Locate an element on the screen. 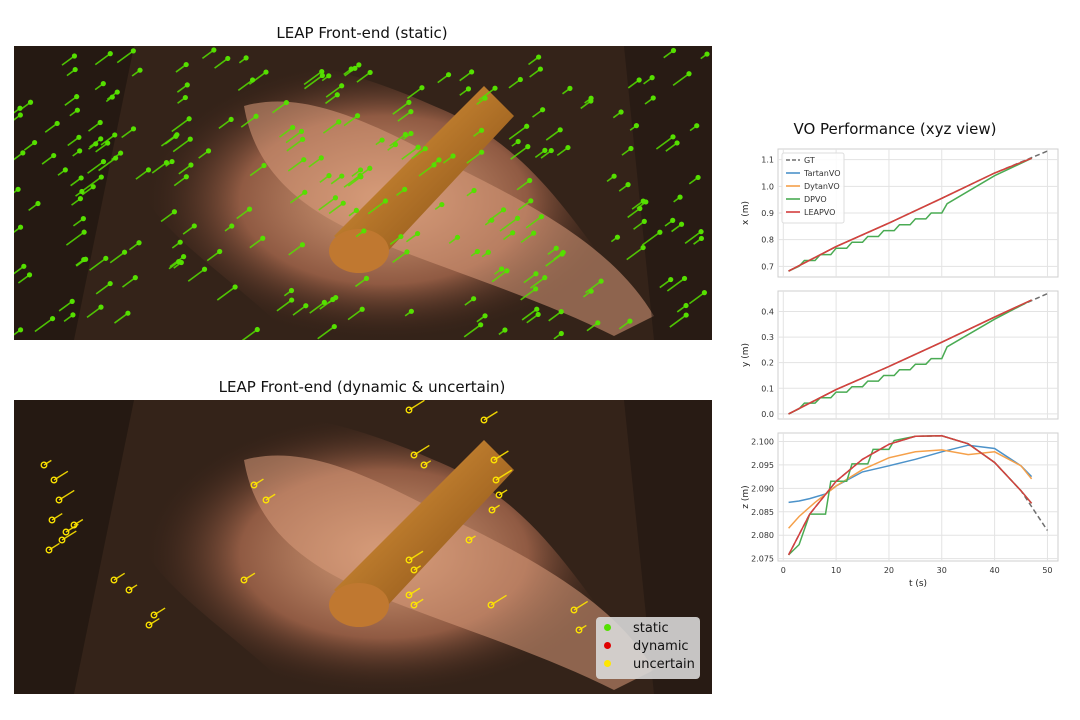 The image size is (1080, 720). legend-uncertain-label: uncertain is located at coordinates (664, 664).